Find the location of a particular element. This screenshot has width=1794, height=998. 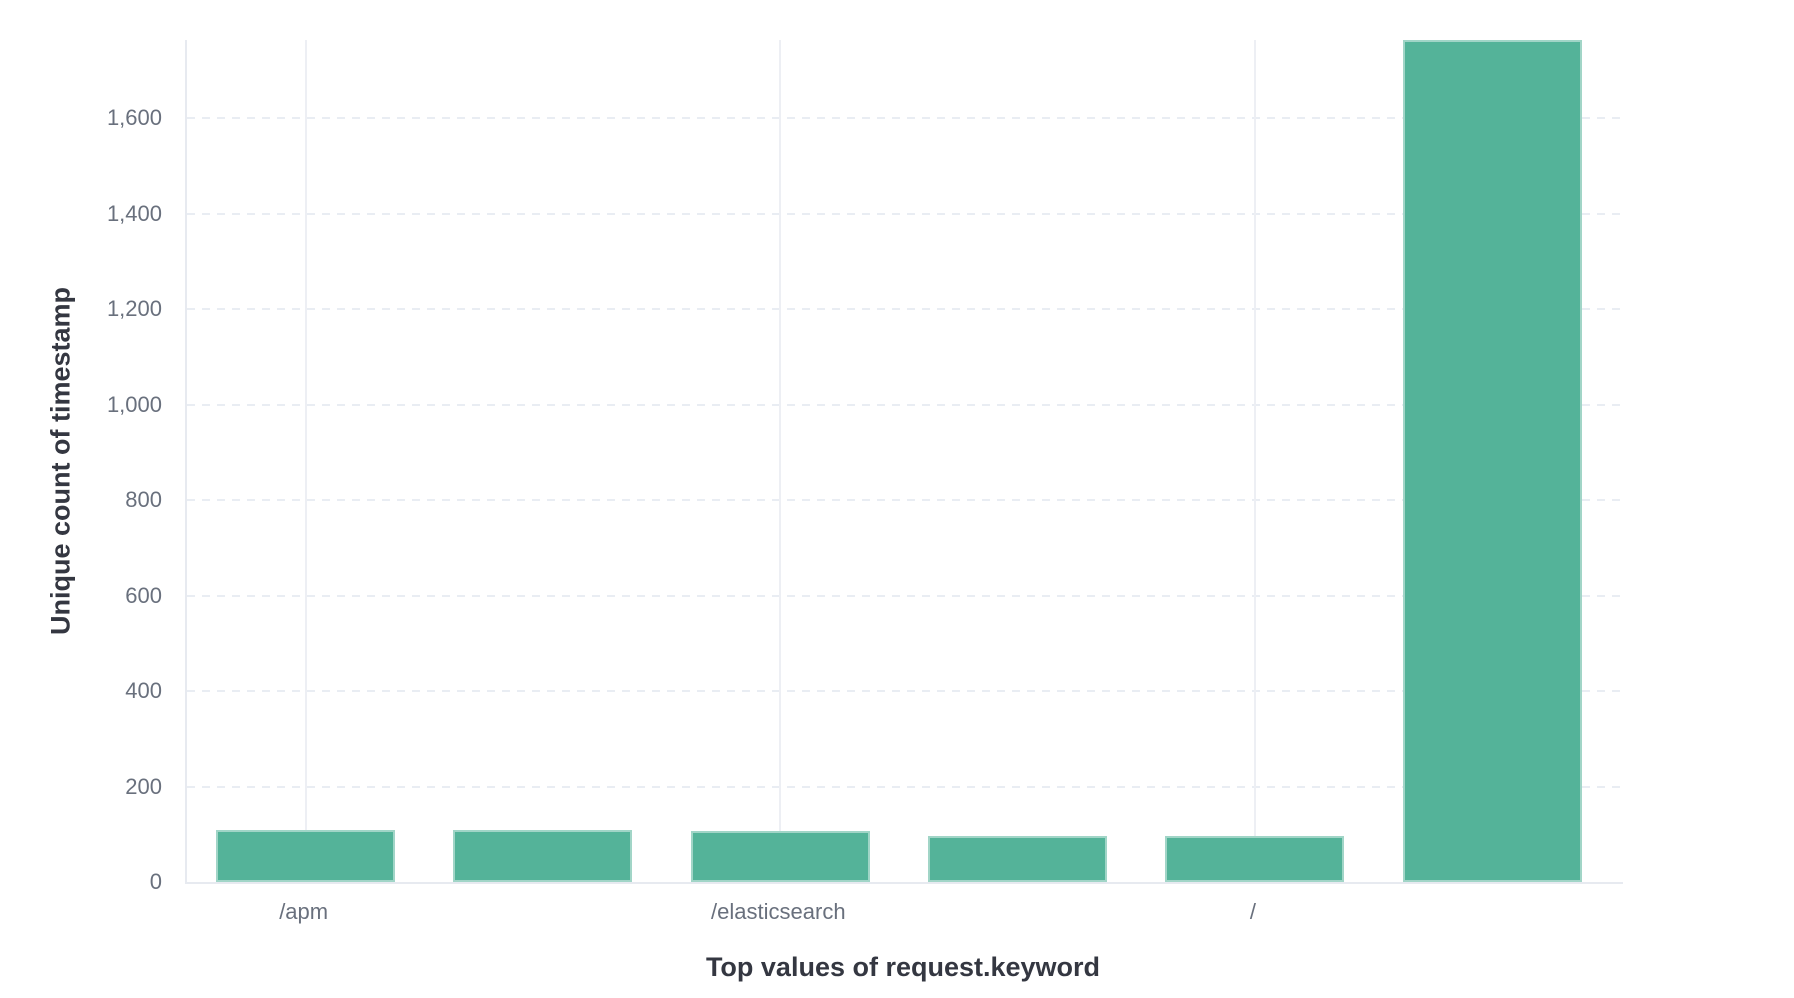

y-tick-label: 1,600 is located at coordinates (134, 118).